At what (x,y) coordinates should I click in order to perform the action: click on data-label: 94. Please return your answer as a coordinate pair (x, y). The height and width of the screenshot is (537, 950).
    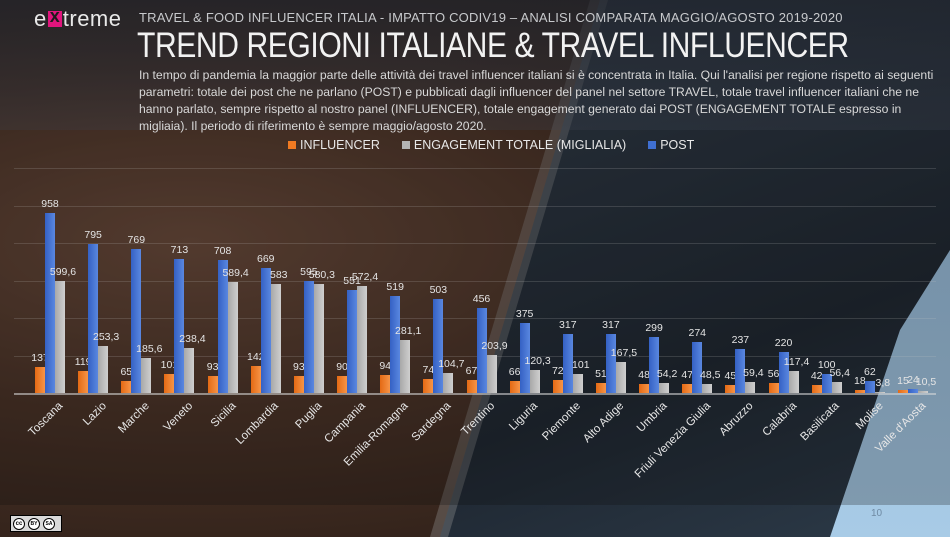
    Looking at the image, I should click on (385, 366).